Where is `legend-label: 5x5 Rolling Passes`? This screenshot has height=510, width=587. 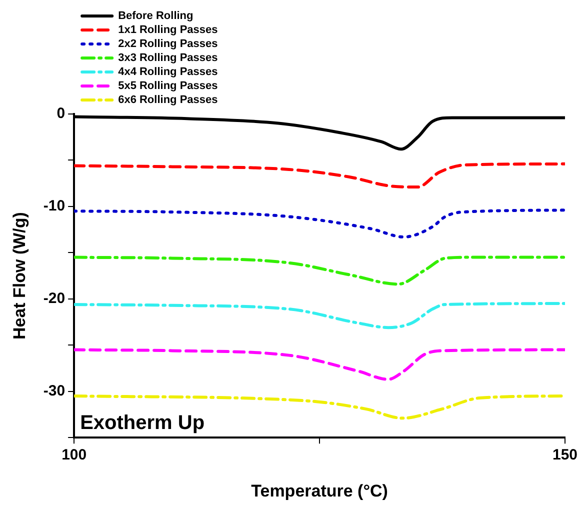 legend-label: 5x5 Rolling Passes is located at coordinates (168, 86).